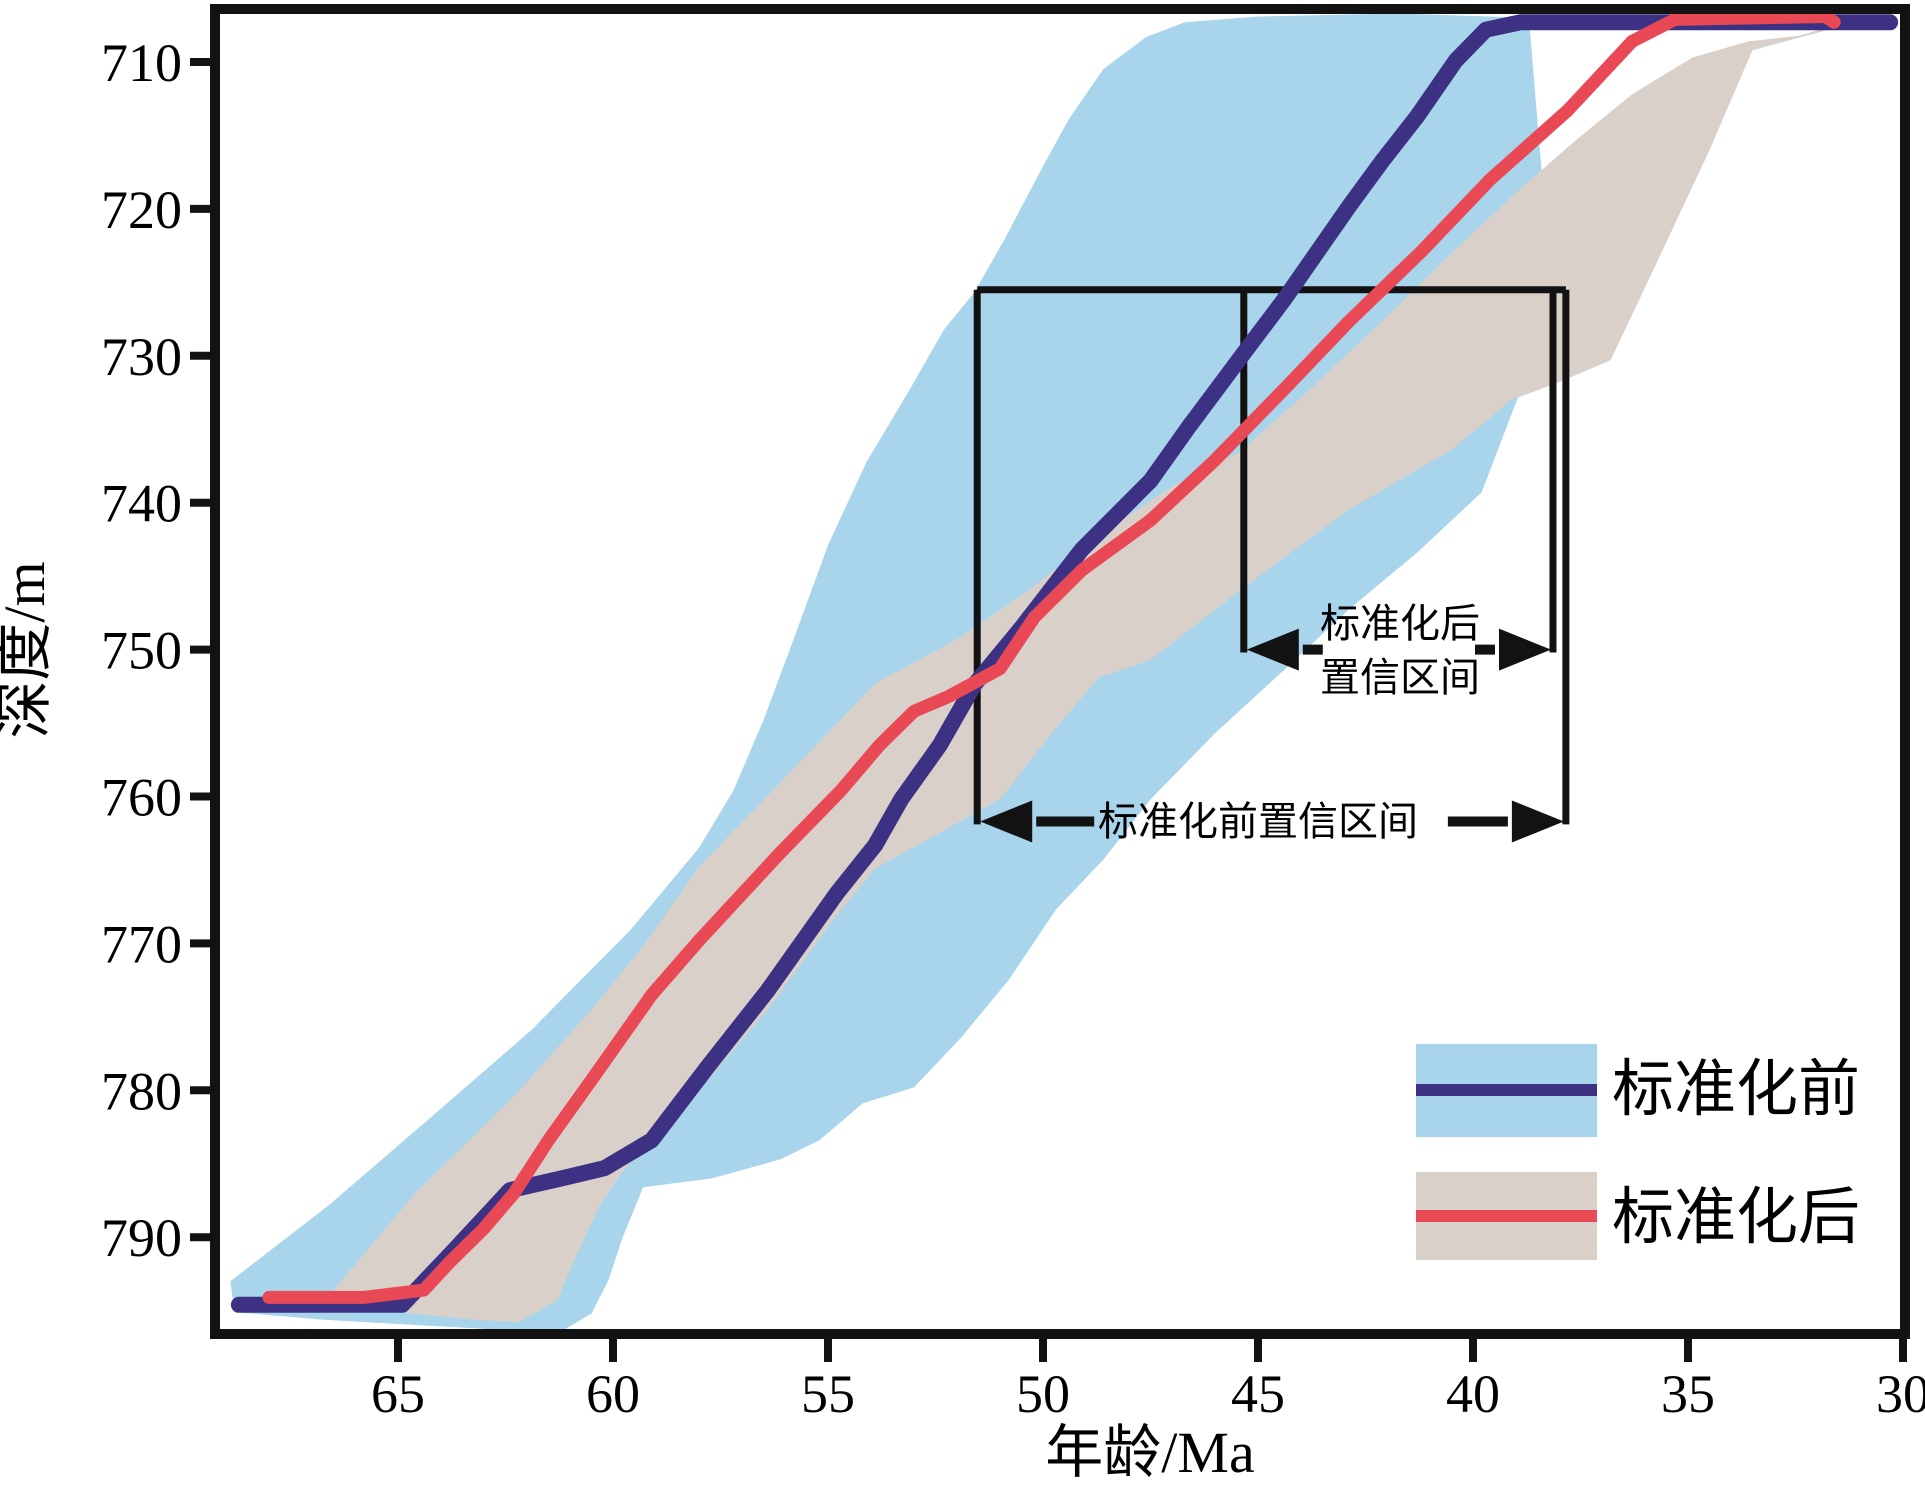  What do you see at coordinates (1258, 1394) in the screenshot?
I see `x-tick-label: 45` at bounding box center [1258, 1394].